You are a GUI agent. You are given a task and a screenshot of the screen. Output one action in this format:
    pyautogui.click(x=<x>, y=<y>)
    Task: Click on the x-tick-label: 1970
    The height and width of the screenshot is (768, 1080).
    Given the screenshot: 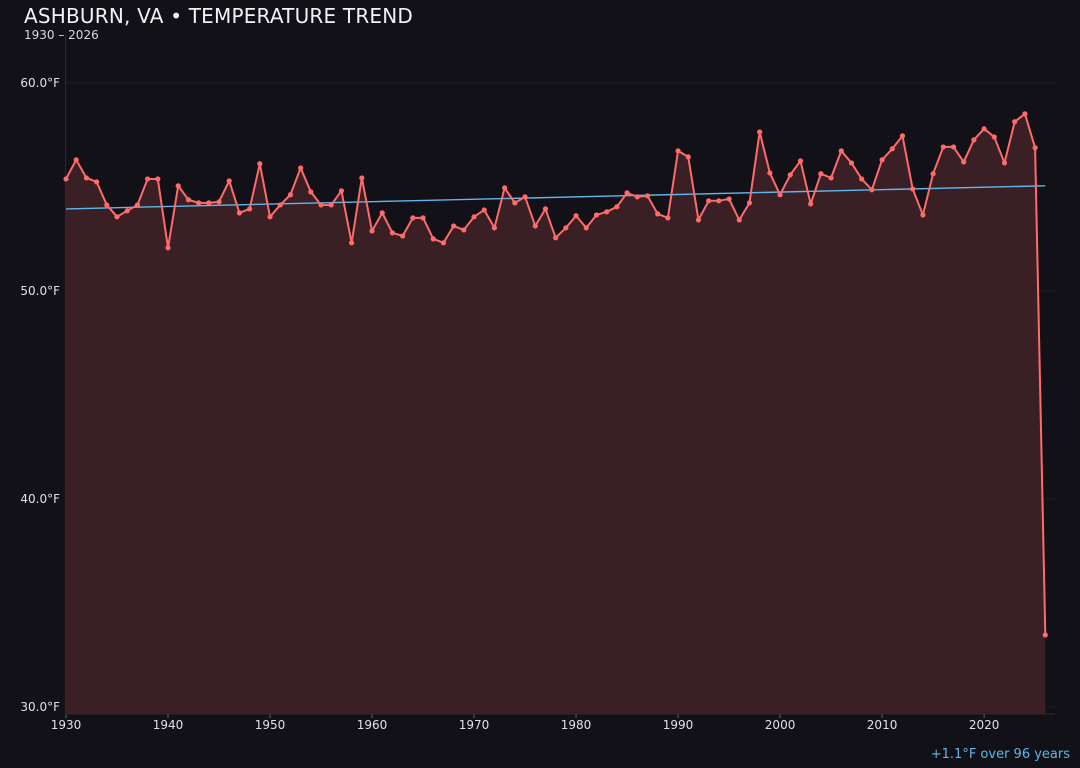 What is the action you would take?
    pyautogui.click(x=474, y=725)
    